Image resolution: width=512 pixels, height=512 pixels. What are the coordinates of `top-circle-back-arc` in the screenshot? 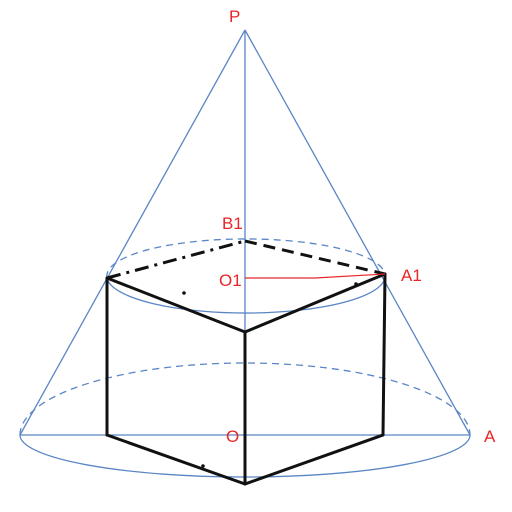 It's located at (246, 258).